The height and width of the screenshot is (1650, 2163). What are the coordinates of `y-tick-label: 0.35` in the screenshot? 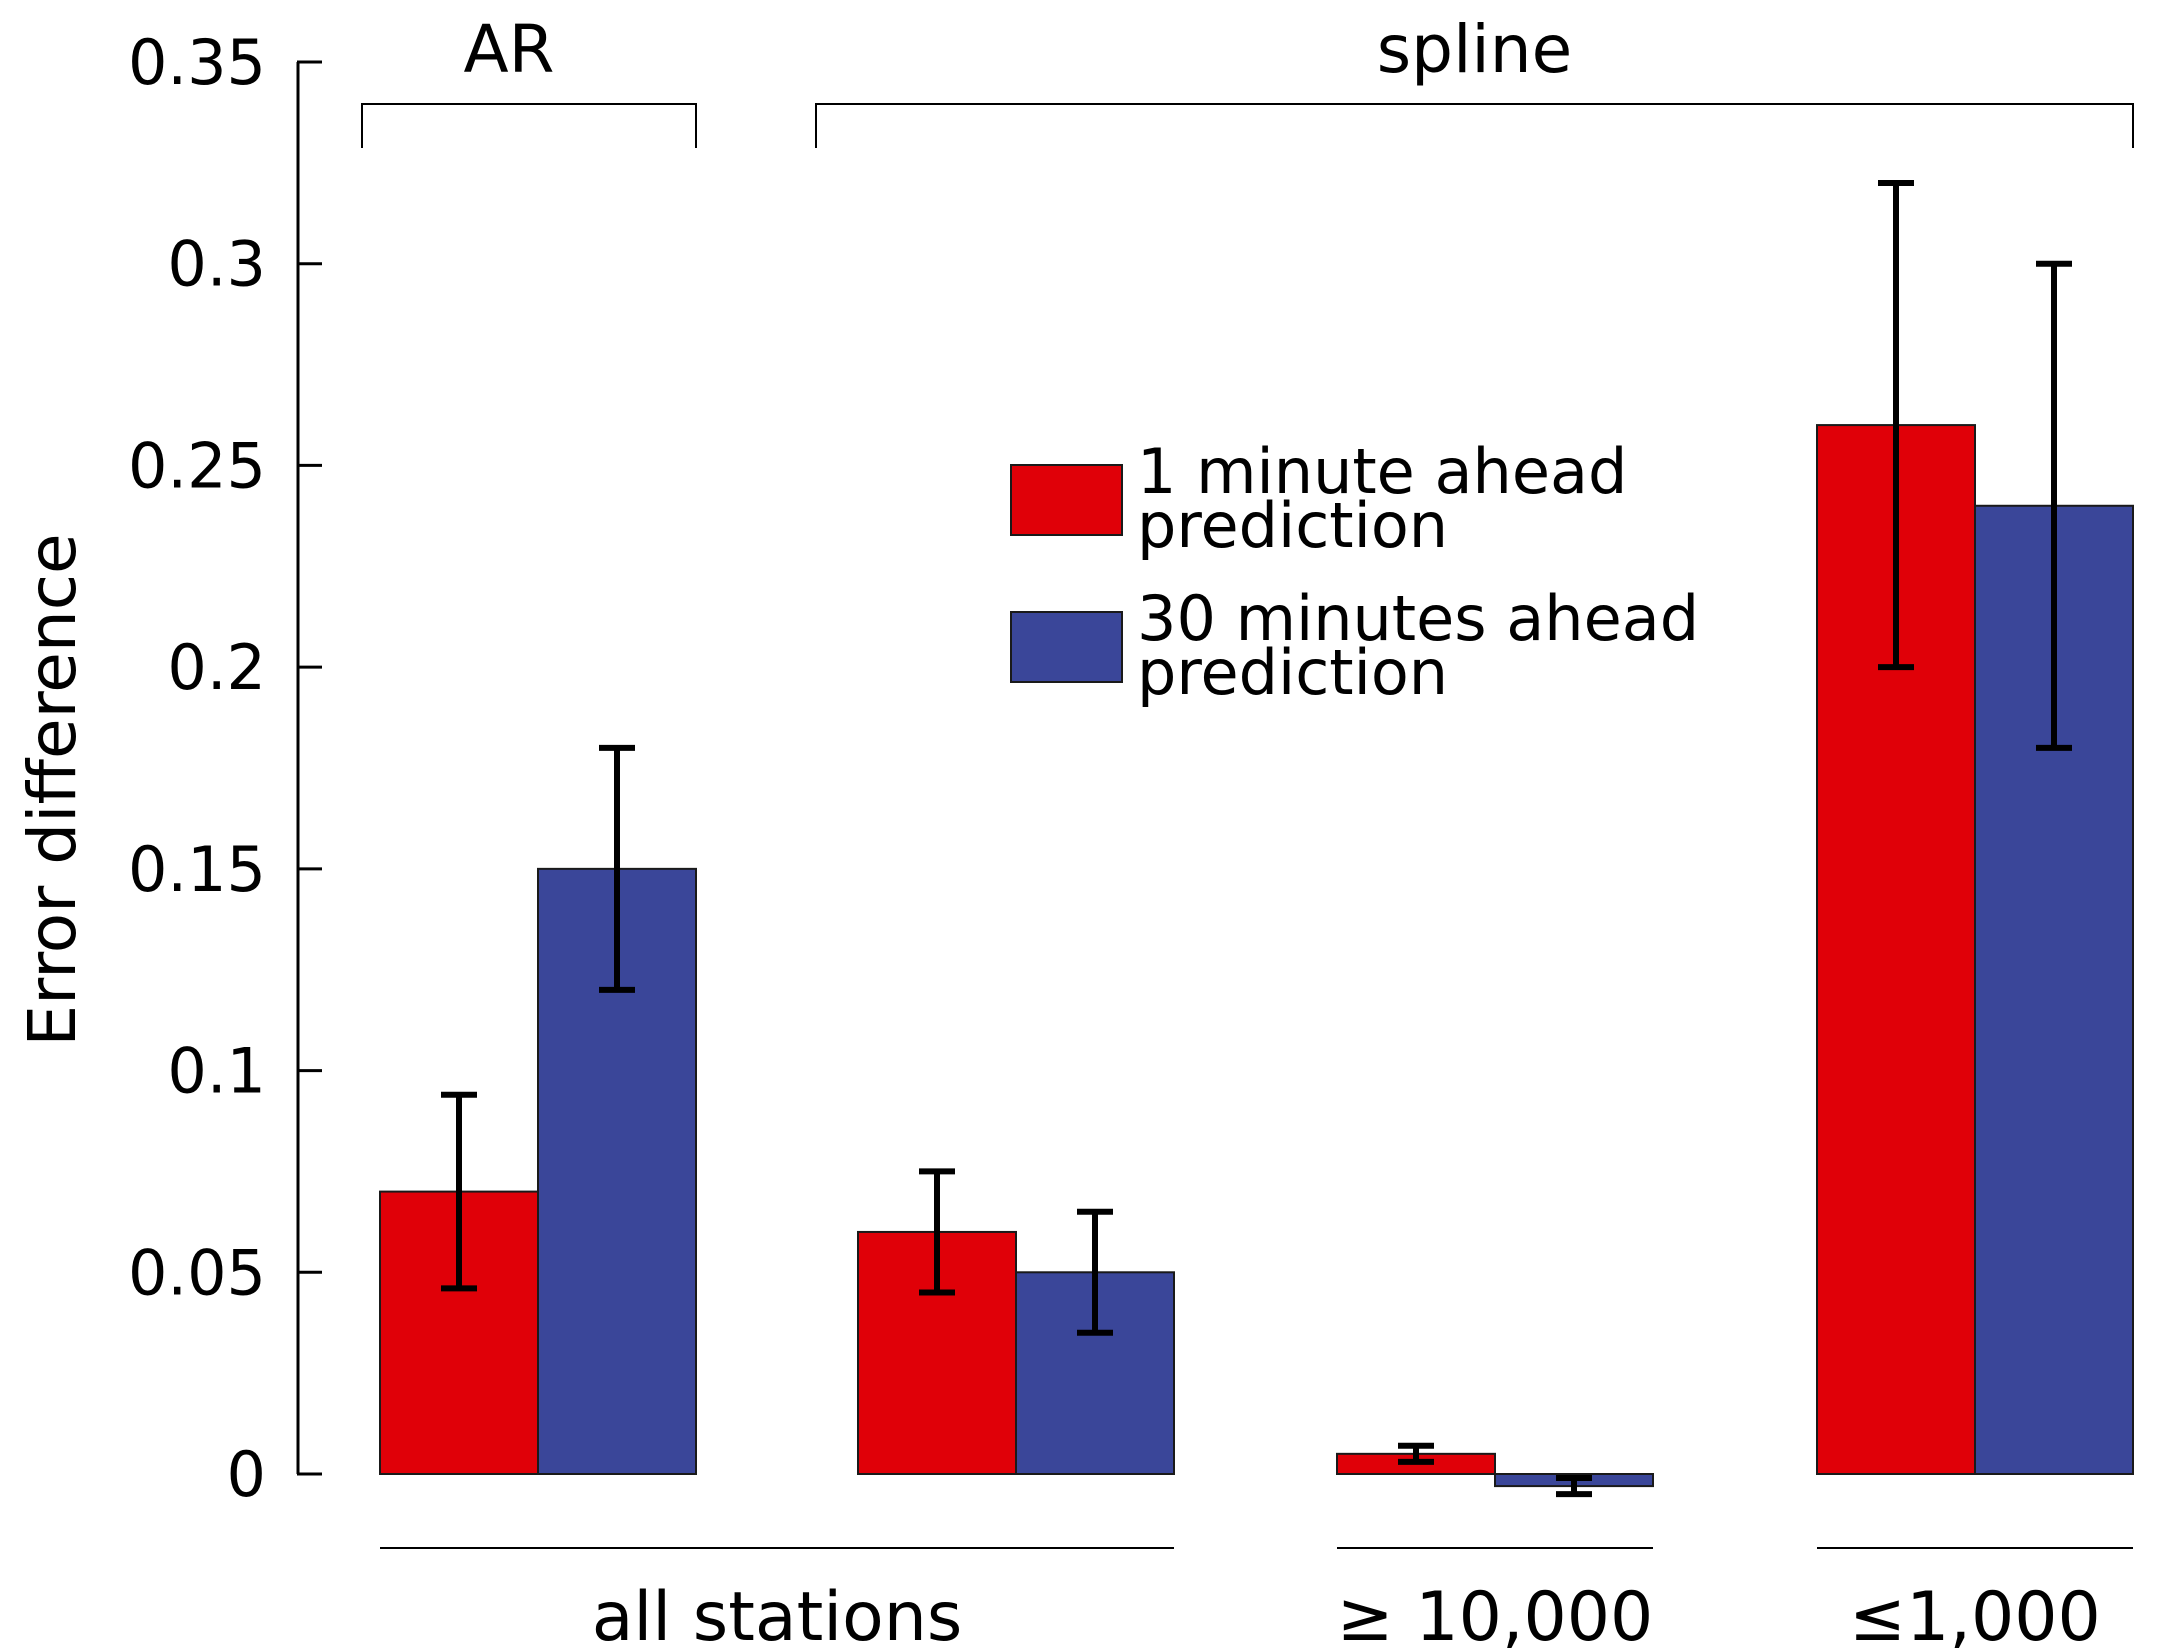 It's located at (197, 62).